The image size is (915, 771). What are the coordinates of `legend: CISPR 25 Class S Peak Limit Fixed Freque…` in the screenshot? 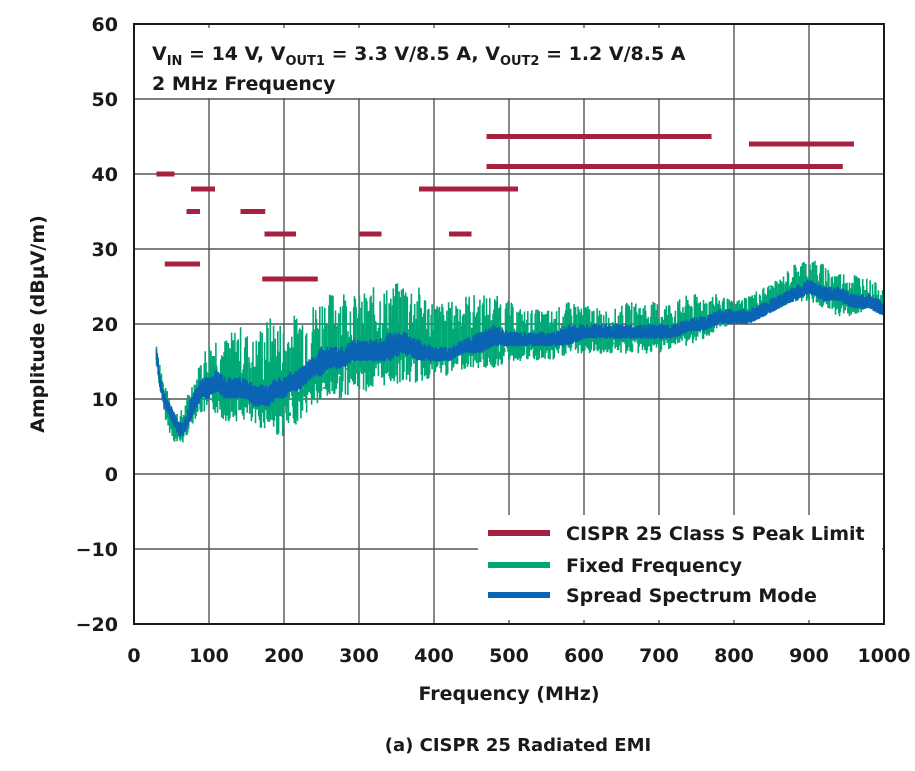 It's located at (680, 567).